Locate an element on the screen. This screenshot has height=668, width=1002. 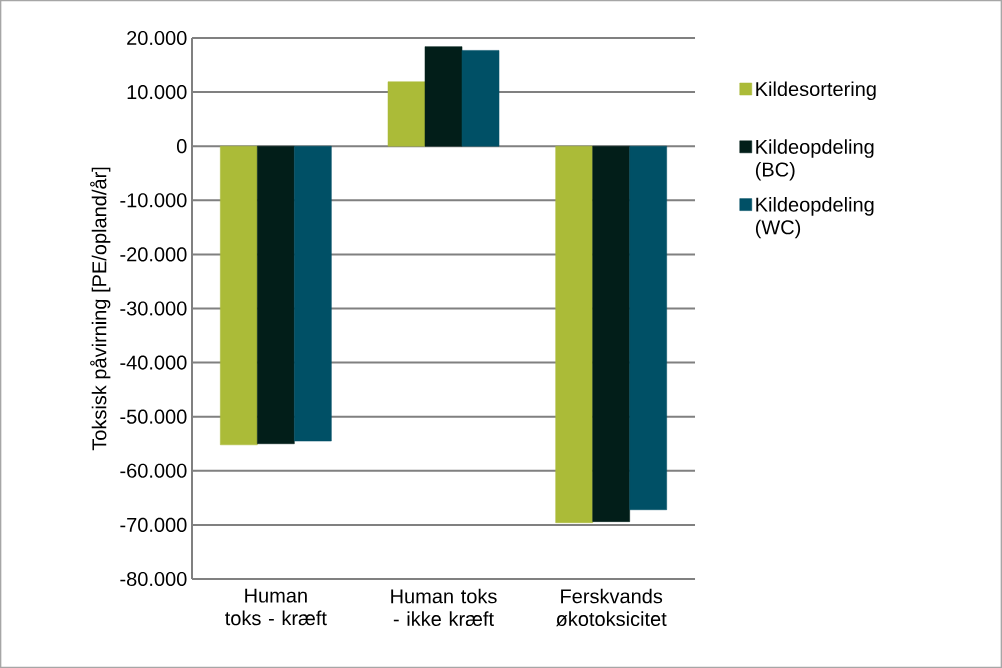
y-tick-label: -20.000 is located at coordinates (153, 254).